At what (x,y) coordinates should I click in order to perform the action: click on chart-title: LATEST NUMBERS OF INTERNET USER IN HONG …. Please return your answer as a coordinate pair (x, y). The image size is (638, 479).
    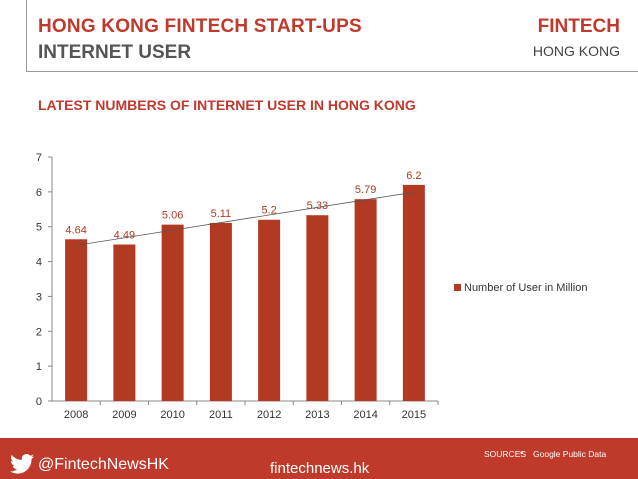
    Looking at the image, I should click on (227, 105).